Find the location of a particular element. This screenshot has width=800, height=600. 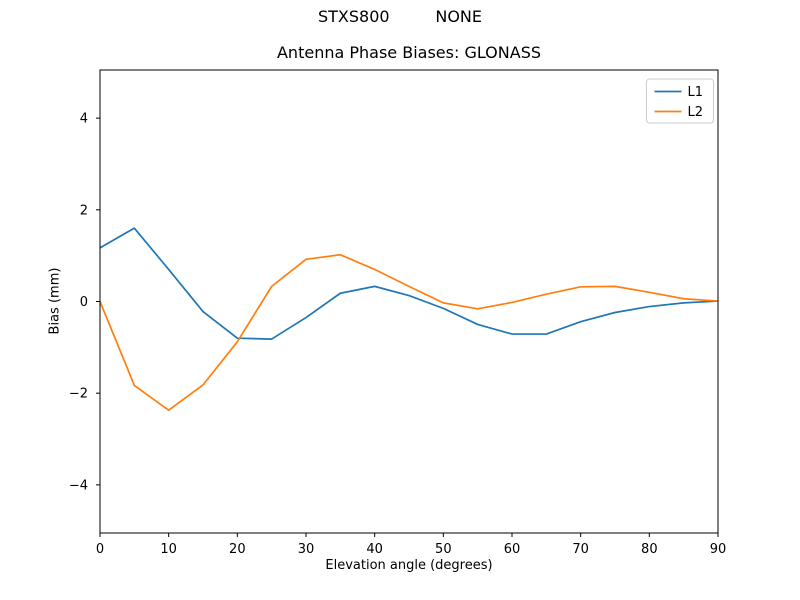

y-tick-label: 2 is located at coordinates (84, 210).